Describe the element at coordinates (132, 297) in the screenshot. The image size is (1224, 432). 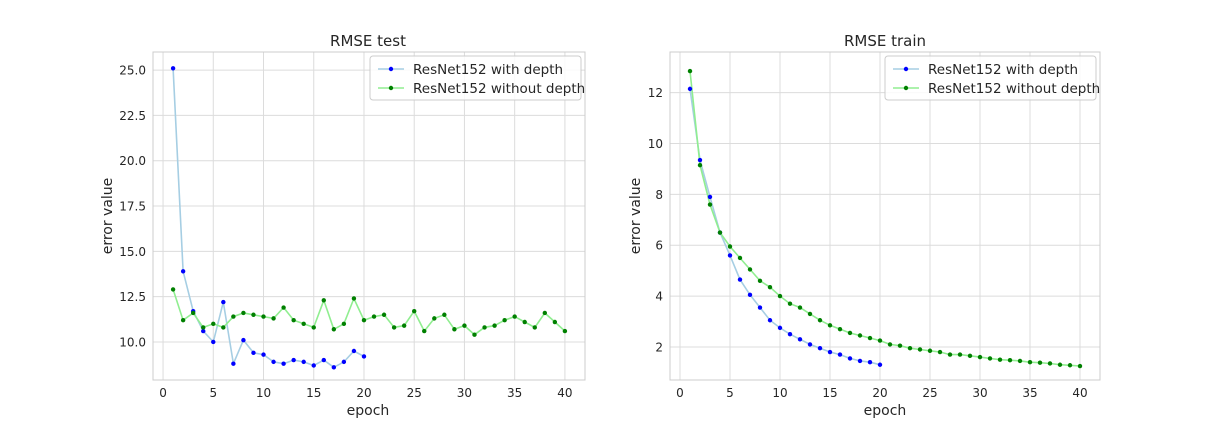
I see `y-tick-label: 12.5` at that location.